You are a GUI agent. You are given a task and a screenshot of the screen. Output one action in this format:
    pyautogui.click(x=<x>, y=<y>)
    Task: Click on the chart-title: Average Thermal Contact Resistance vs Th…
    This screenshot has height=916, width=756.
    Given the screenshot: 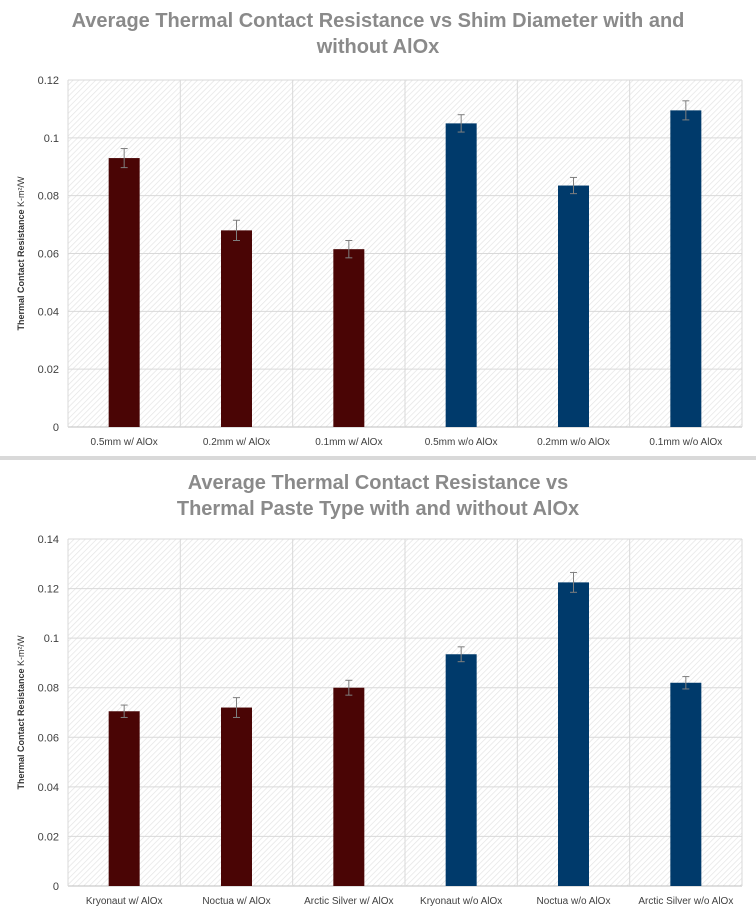 What is the action you would take?
    pyautogui.click(x=378, y=496)
    